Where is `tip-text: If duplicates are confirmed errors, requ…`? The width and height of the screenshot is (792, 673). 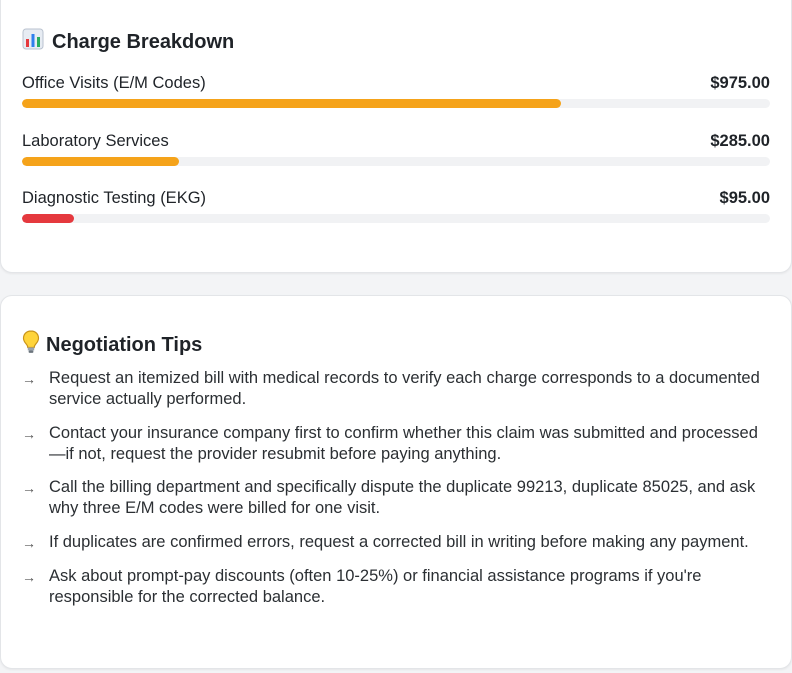
tip-text: If duplicates are confirmed errors, requ… is located at coordinates (399, 541).